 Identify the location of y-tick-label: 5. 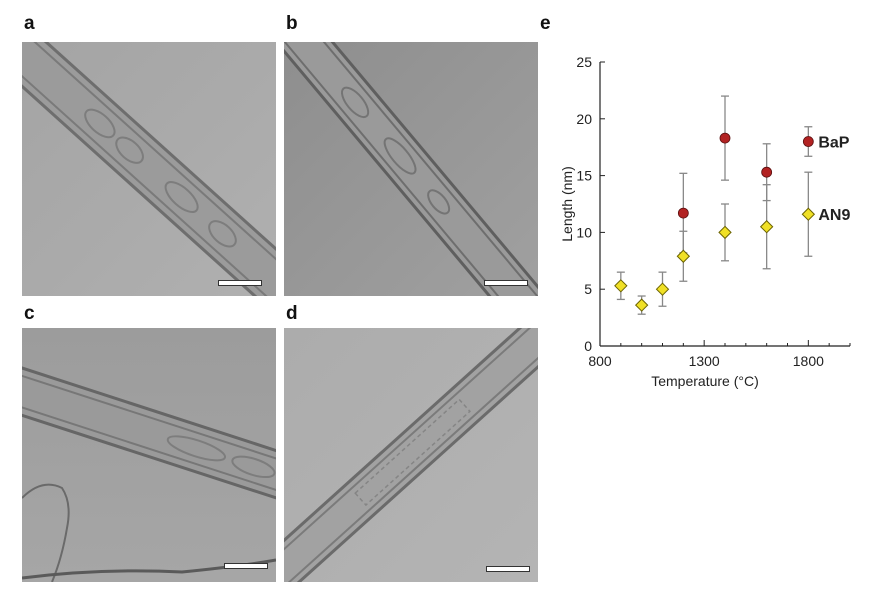
(588, 289).